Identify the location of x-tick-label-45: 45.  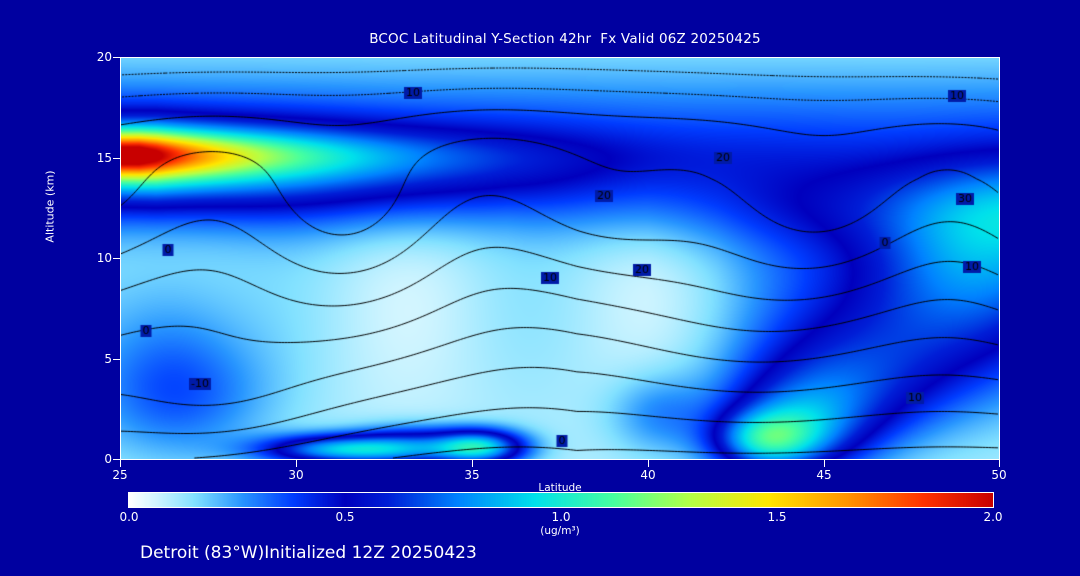
(824, 475).